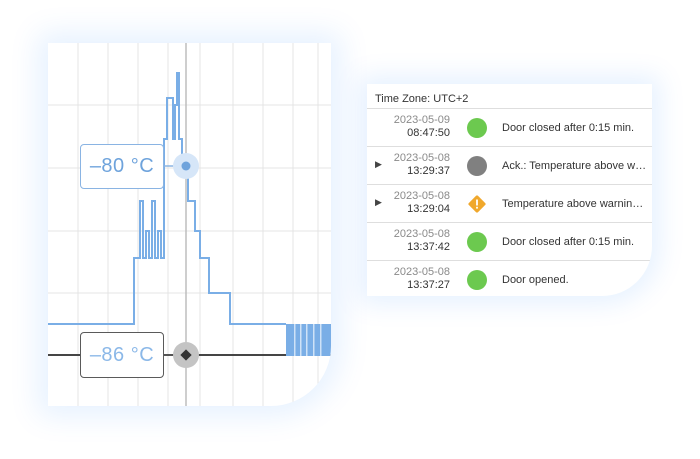  I want to click on status-acknowledged-icon, so click(477, 166).